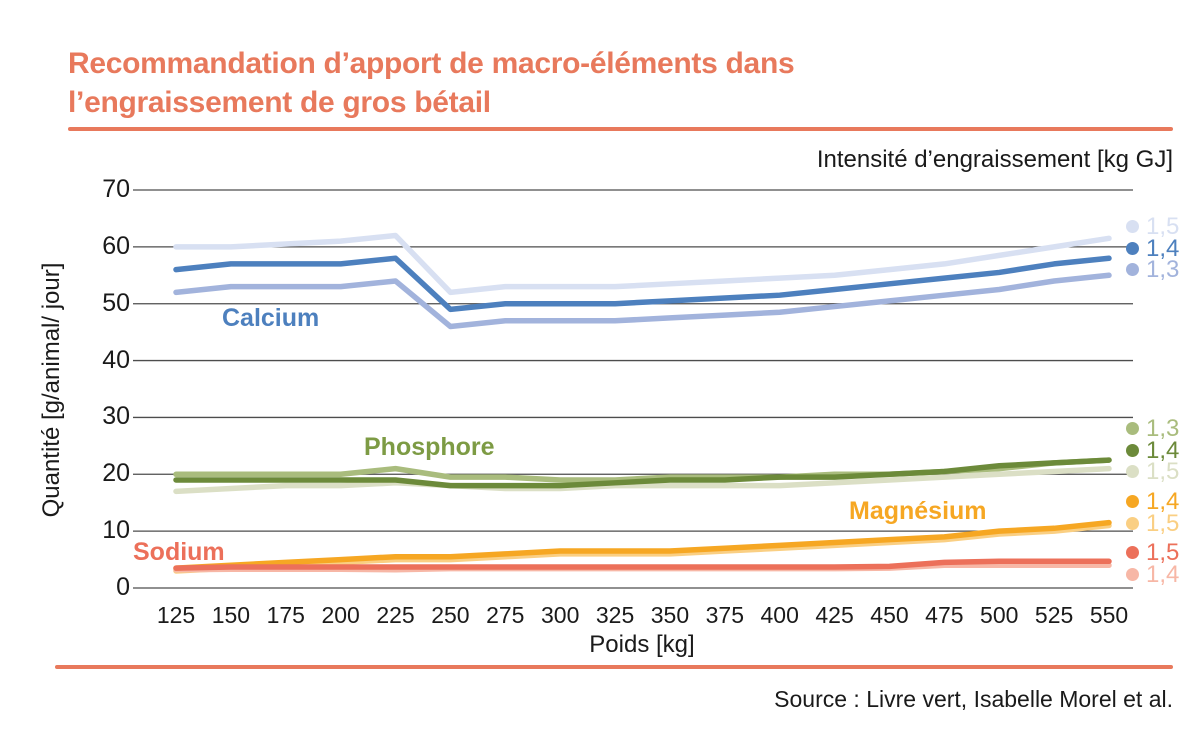  Describe the element at coordinates (429, 447) in the screenshot. I see `series-label-phosphore: Phosphore` at that location.